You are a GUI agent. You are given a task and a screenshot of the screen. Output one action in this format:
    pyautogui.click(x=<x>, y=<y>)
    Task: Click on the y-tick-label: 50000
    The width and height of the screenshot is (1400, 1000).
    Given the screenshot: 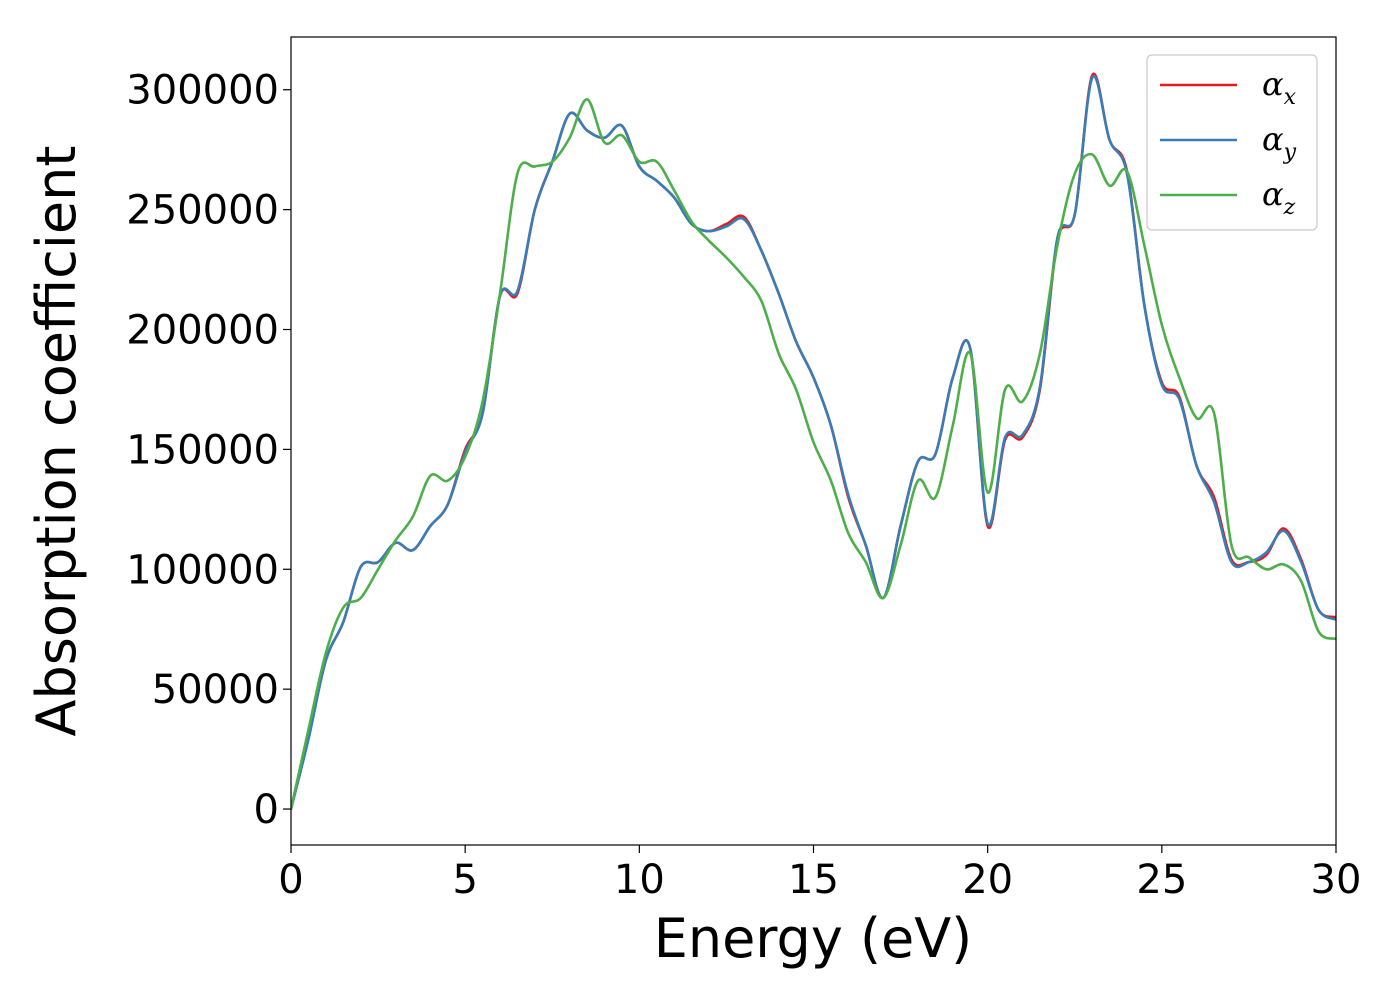 What is the action you would take?
    pyautogui.click(x=215, y=690)
    